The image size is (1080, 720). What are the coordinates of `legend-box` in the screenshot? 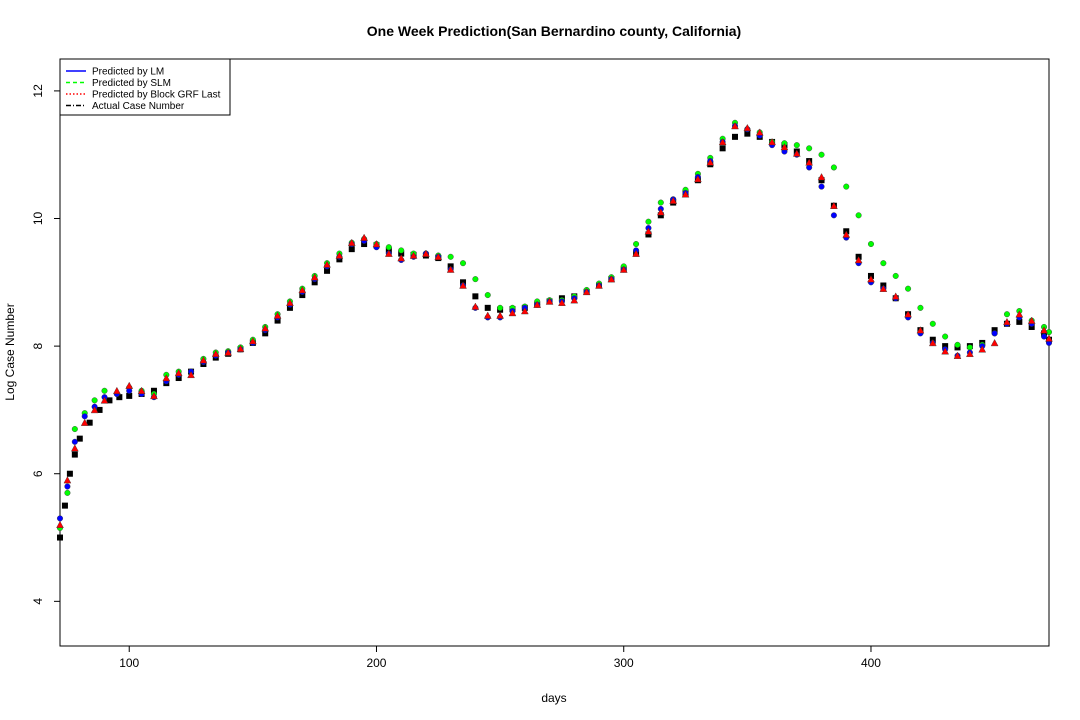 It's located at (145, 87).